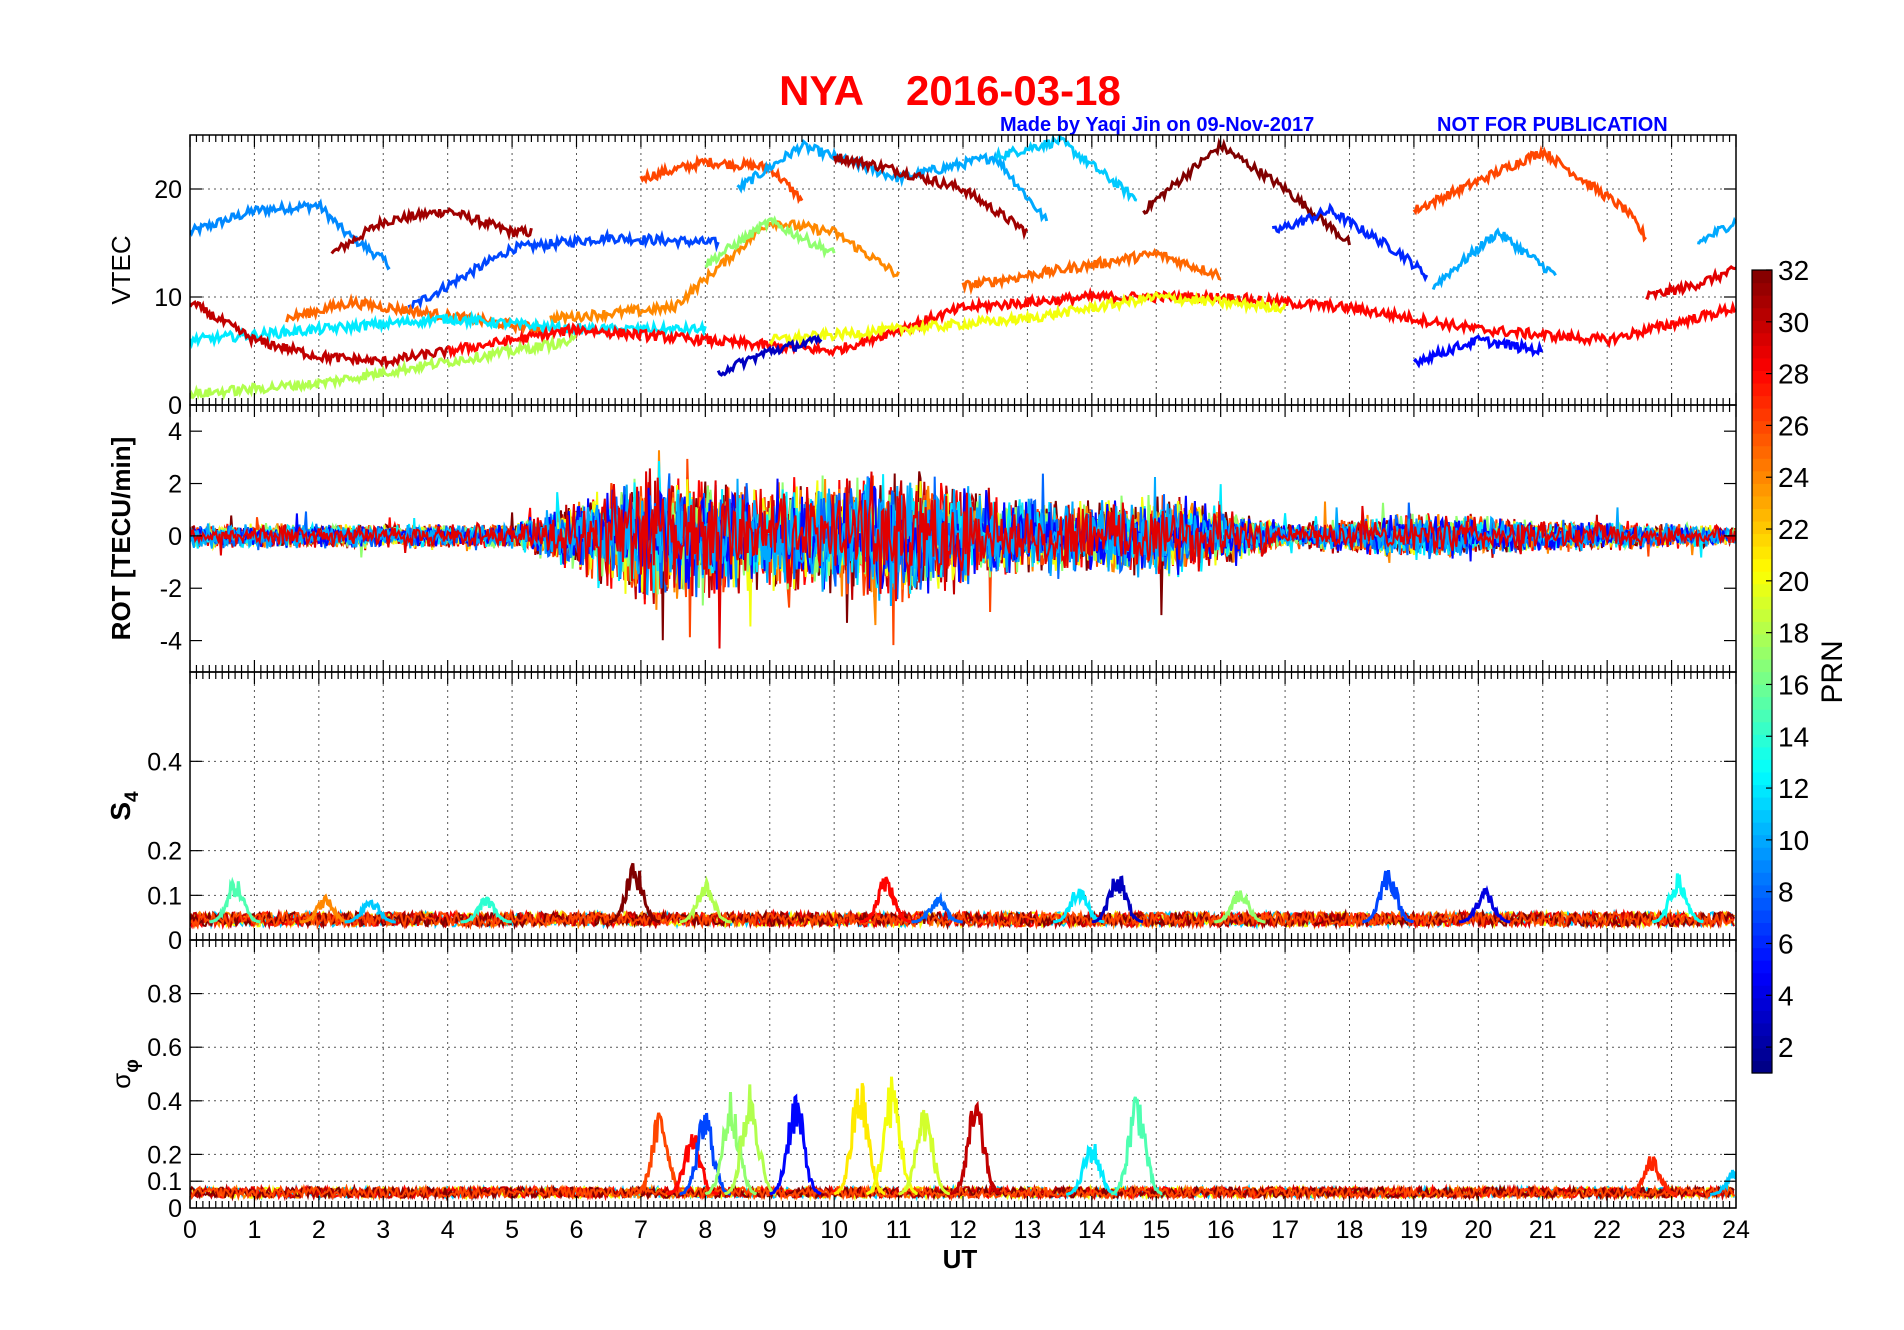  I want to click on colorbar-label: PRN, so click(1832, 671).